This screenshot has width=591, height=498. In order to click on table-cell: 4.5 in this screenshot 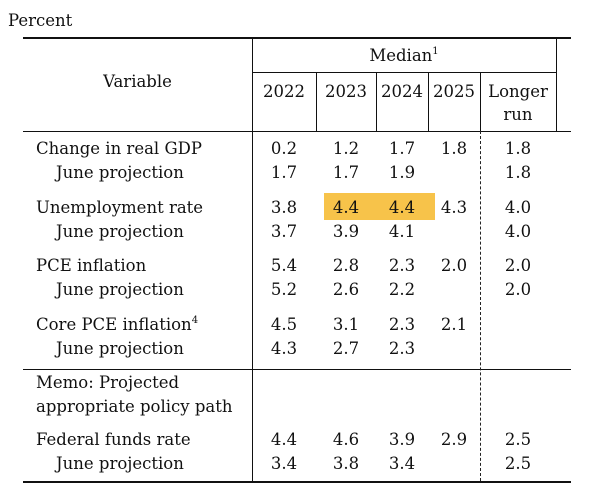, I will do `click(284, 324)`.